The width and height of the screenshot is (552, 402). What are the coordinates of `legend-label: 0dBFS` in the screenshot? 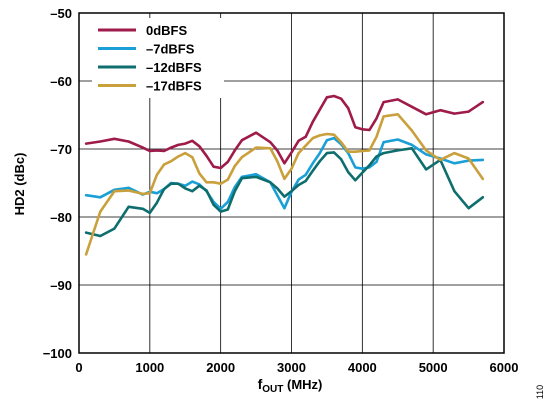 It's located at (167, 30).